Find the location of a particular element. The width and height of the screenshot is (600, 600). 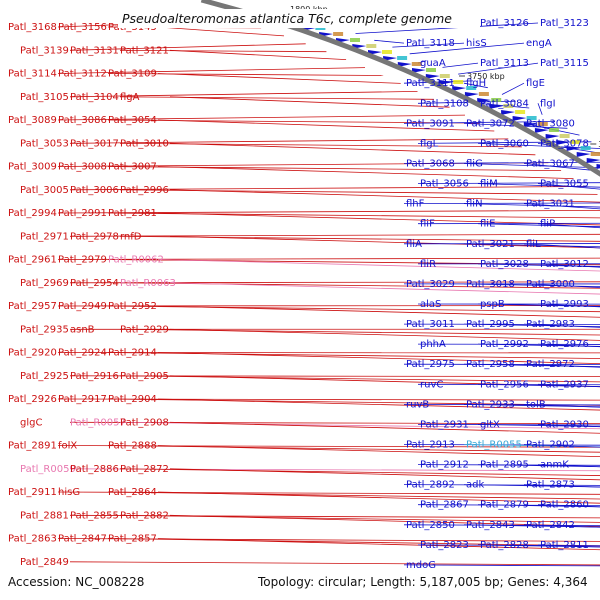

gene-label: Patl_2929 is located at coordinates (144, 329).